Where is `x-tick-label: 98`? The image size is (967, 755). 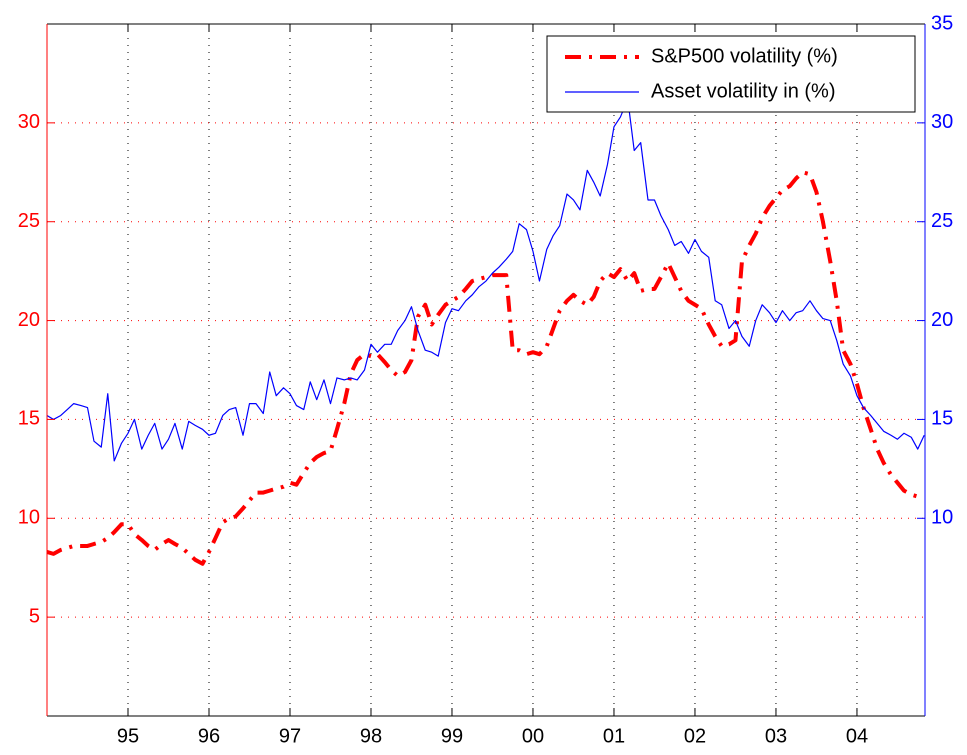
x-tick-label: 98 is located at coordinates (371, 736).